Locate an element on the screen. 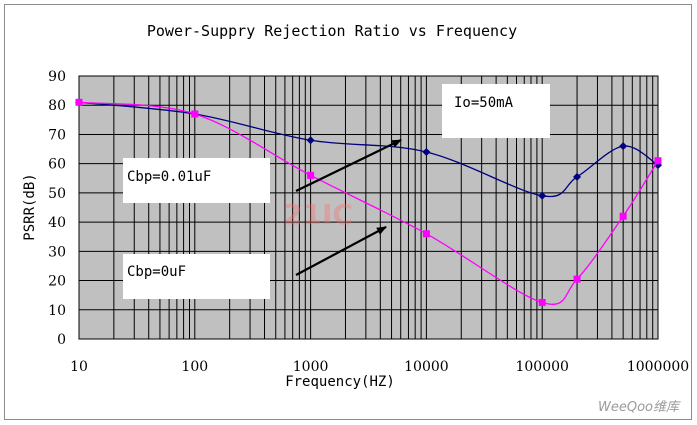 The width and height of the screenshot is (697, 425). annotation-box-io is located at coordinates (496, 111).